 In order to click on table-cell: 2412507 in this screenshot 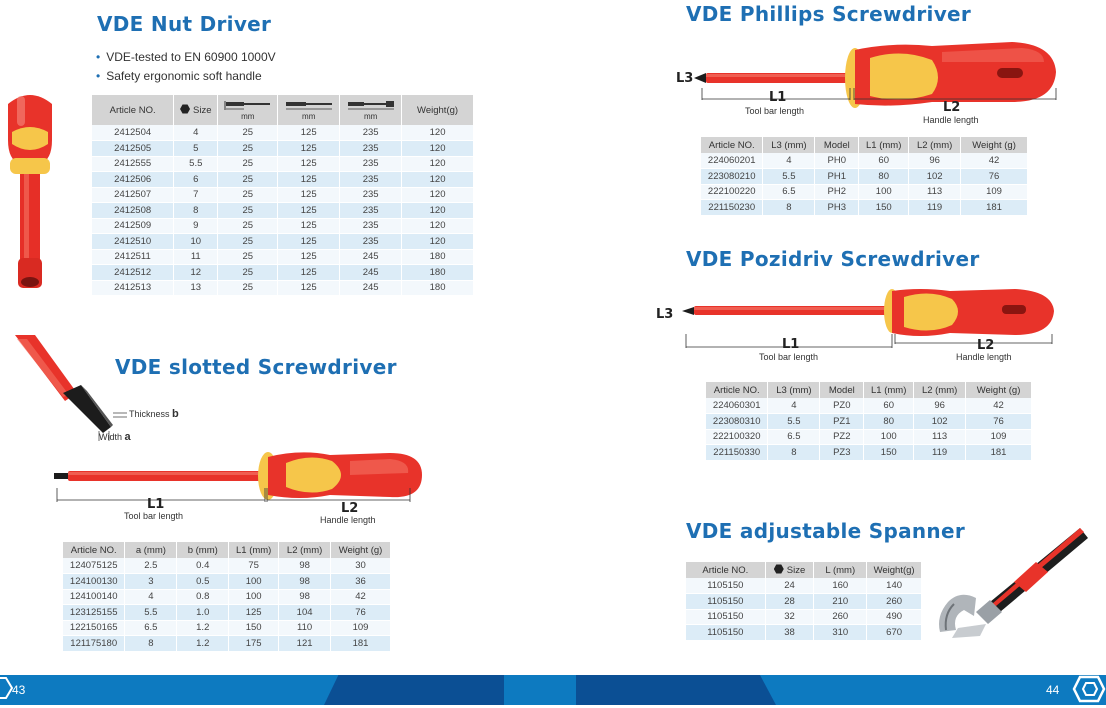, I will do `click(133, 195)`.